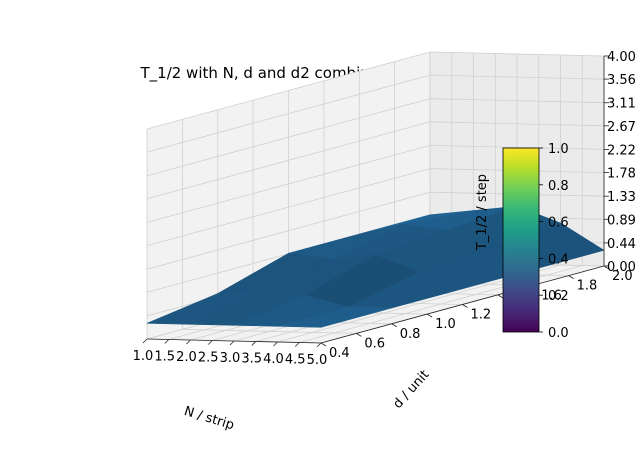 This screenshot has height=476, width=640. Describe the element at coordinates (621, 127) in the screenshot. I see `z-tick-label: 2.67` at that location.